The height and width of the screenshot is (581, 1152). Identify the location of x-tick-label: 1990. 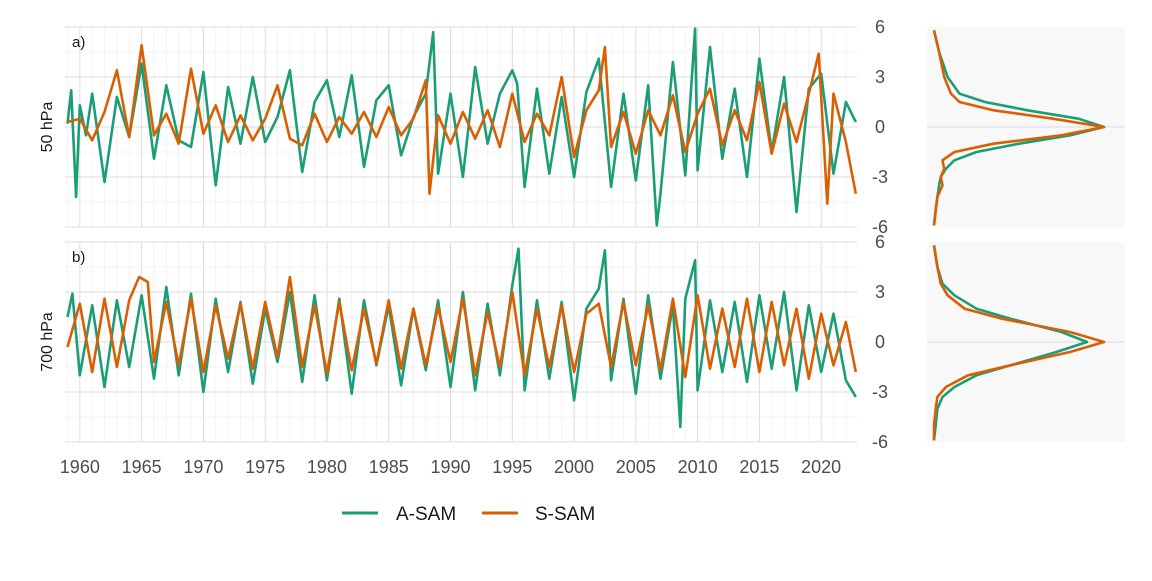
(450, 467).